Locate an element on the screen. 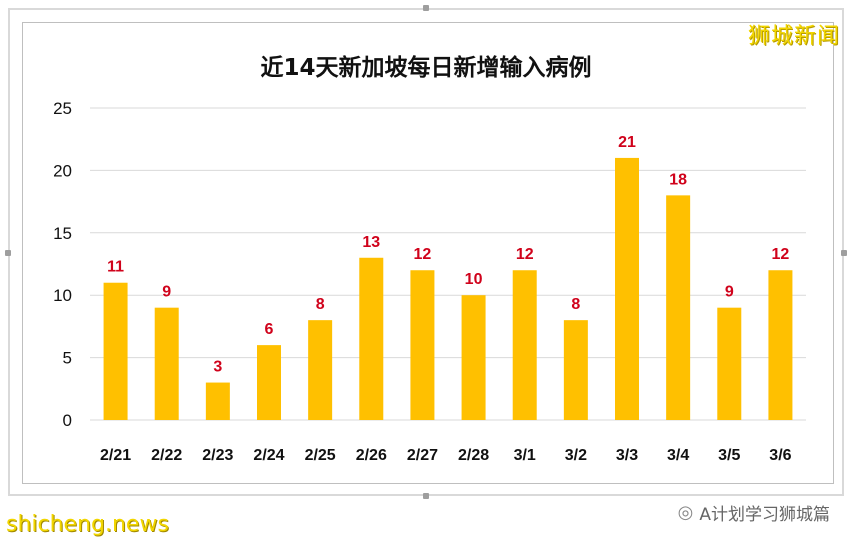  wechat-account-label: A计划学习狮城篇 is located at coordinates (764, 515).